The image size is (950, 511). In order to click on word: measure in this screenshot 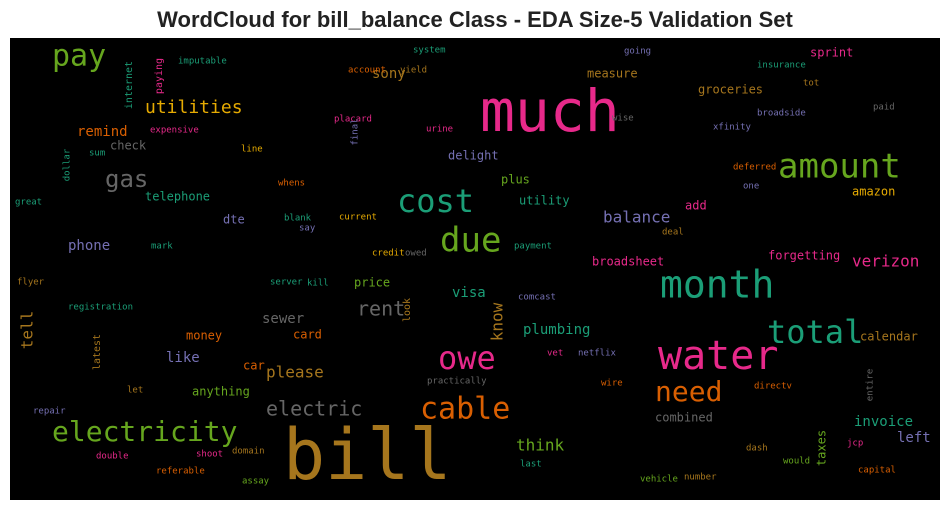, I will do `click(612, 74)`.